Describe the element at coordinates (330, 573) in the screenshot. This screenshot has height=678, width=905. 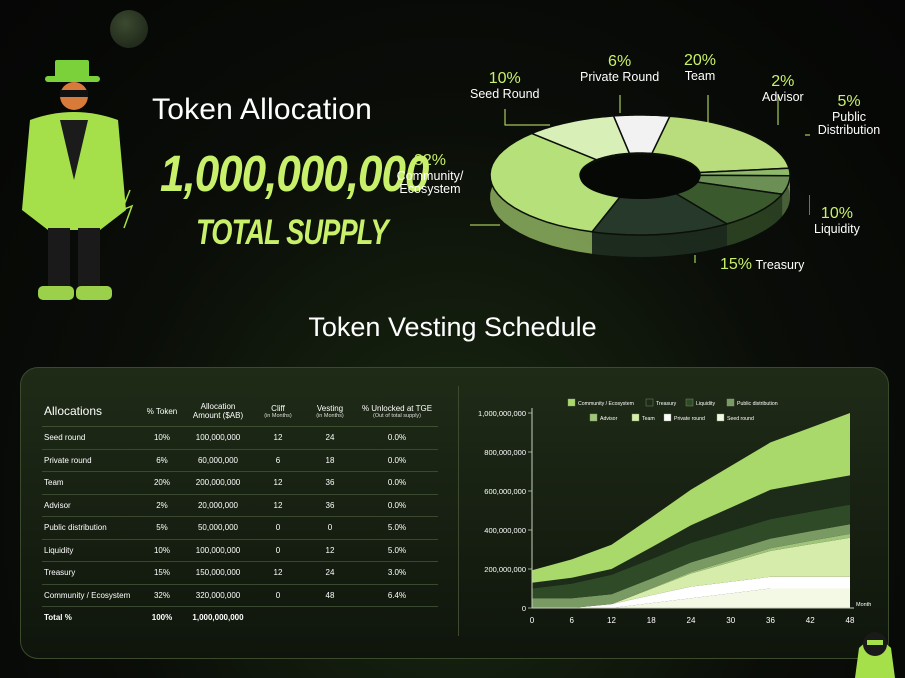
I see `cell-vesting: 24` at that location.